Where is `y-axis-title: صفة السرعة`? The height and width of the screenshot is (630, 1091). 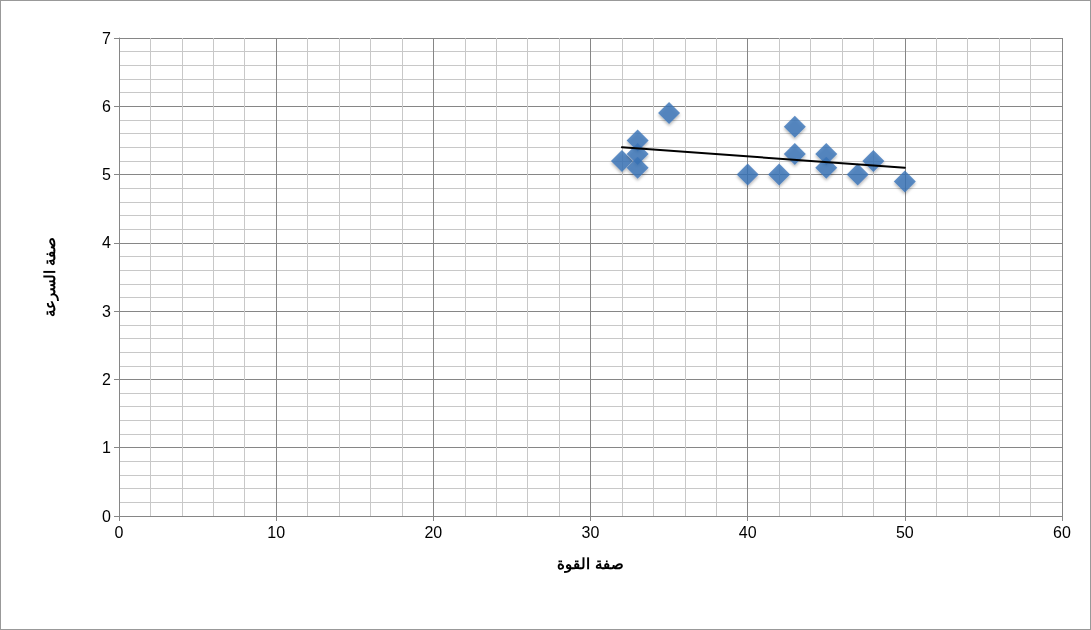 y-axis-title: صفة السرعة is located at coordinates (50, 277).